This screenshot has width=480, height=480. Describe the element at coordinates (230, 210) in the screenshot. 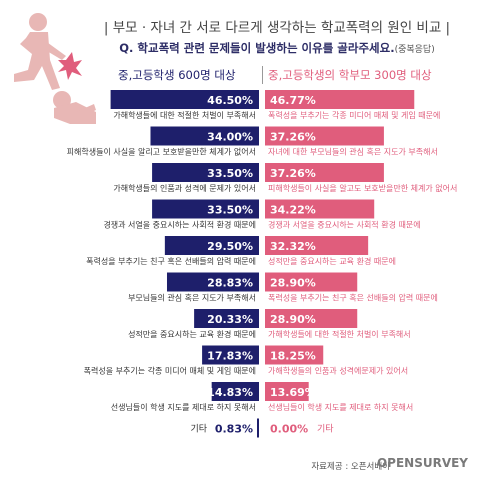

I see `value-left-3: 33.50%` at that location.